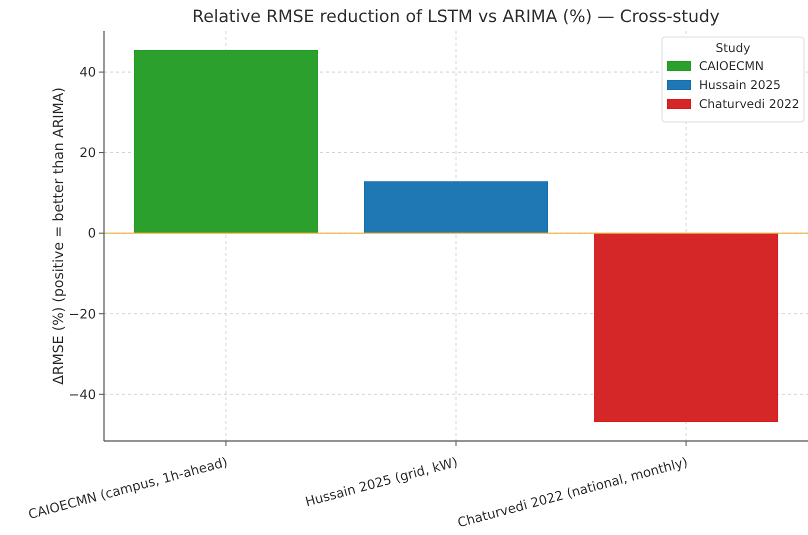 The image size is (808, 535). Describe the element at coordinates (733, 48) in the screenshot. I see `legend-title: Study` at that location.